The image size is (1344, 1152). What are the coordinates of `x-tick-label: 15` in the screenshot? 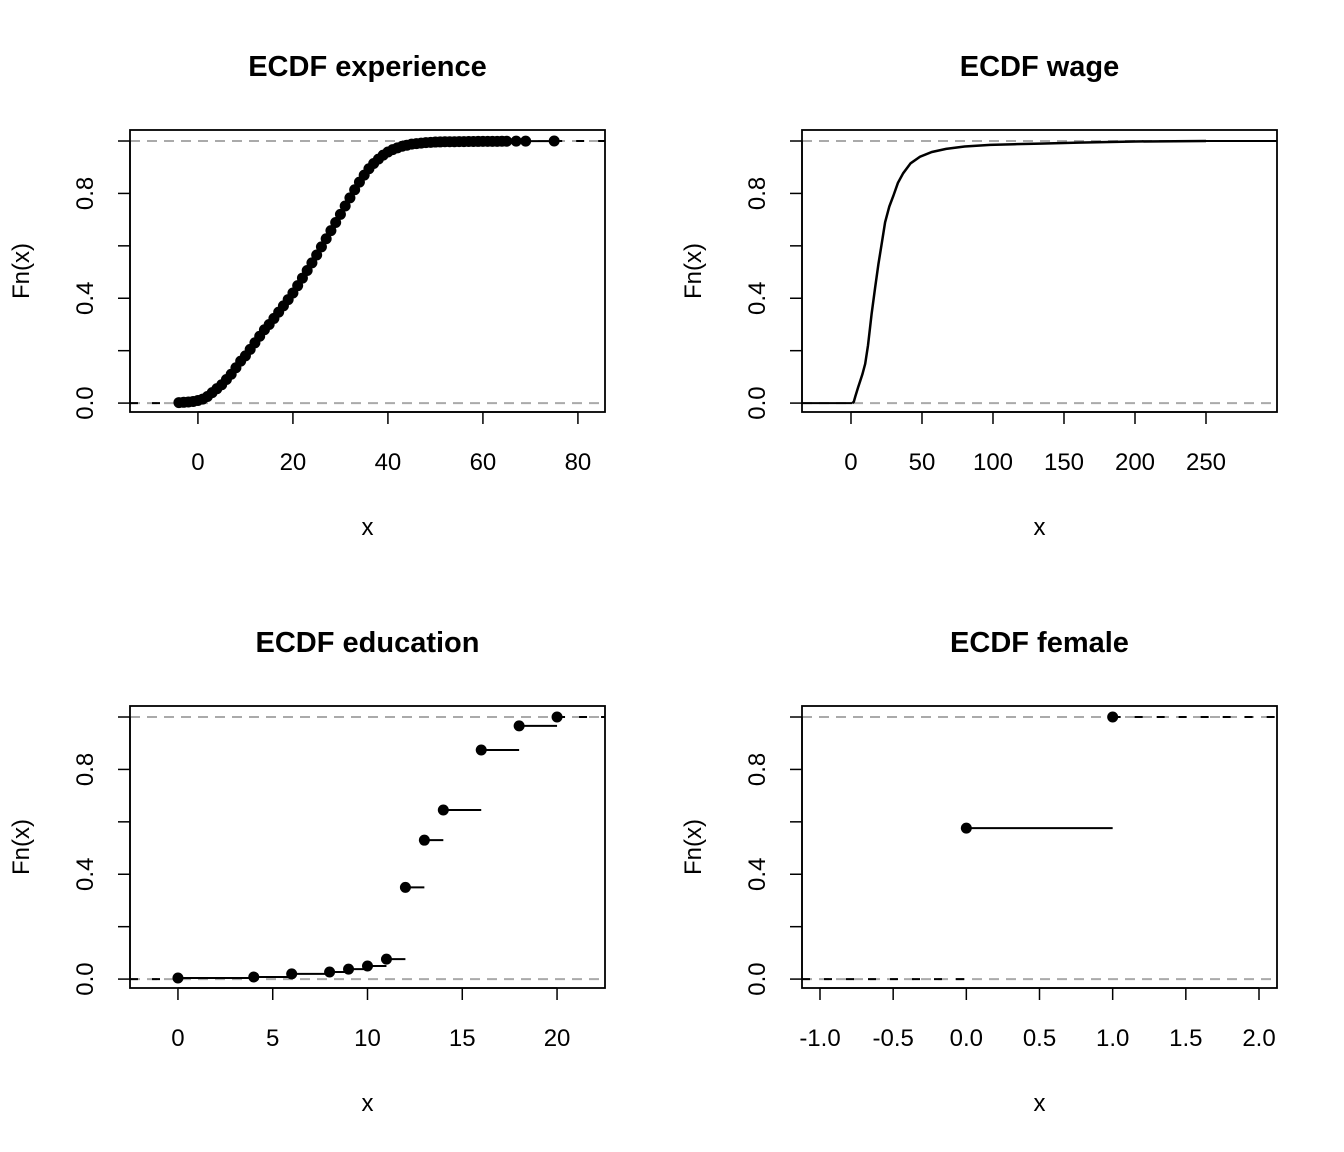 It's located at (462, 1038).